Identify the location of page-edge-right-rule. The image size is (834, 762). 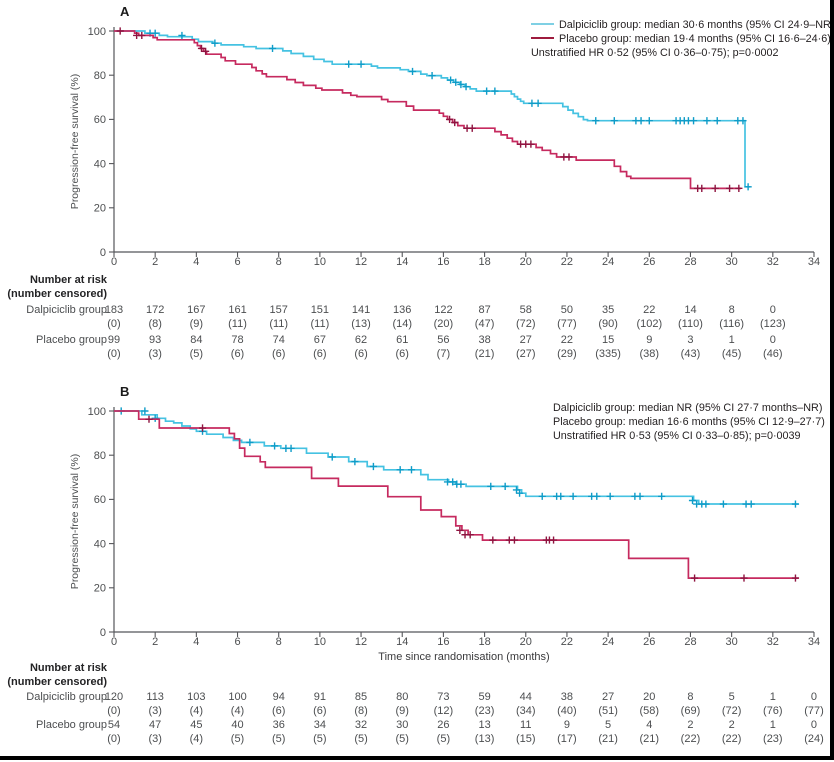
(832, 378).